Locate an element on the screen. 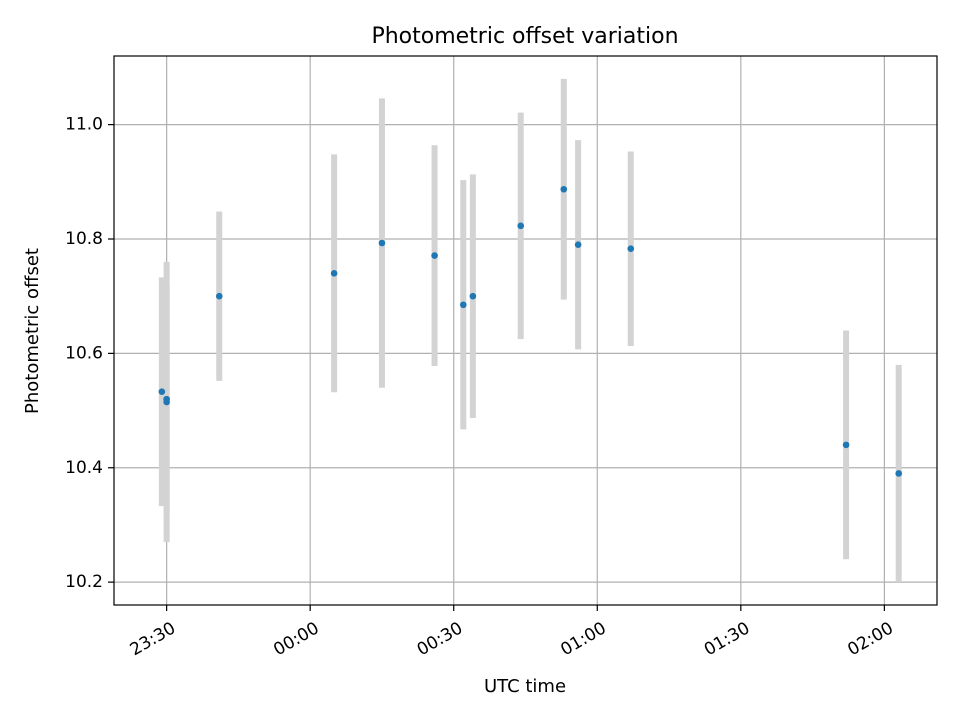 Image resolution: width=960 pixels, height=720 pixels. x-tick-label: 02:00 is located at coordinates (870, 639).